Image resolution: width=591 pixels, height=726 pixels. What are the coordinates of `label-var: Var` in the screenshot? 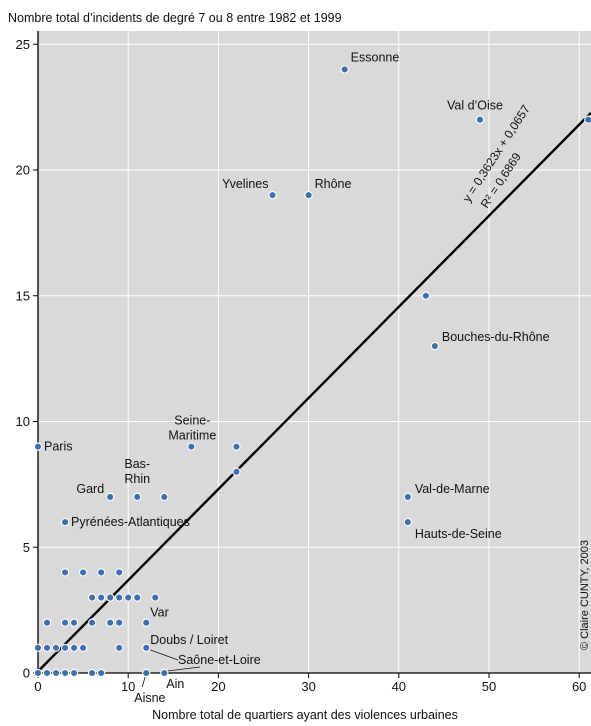 It's located at (159, 613).